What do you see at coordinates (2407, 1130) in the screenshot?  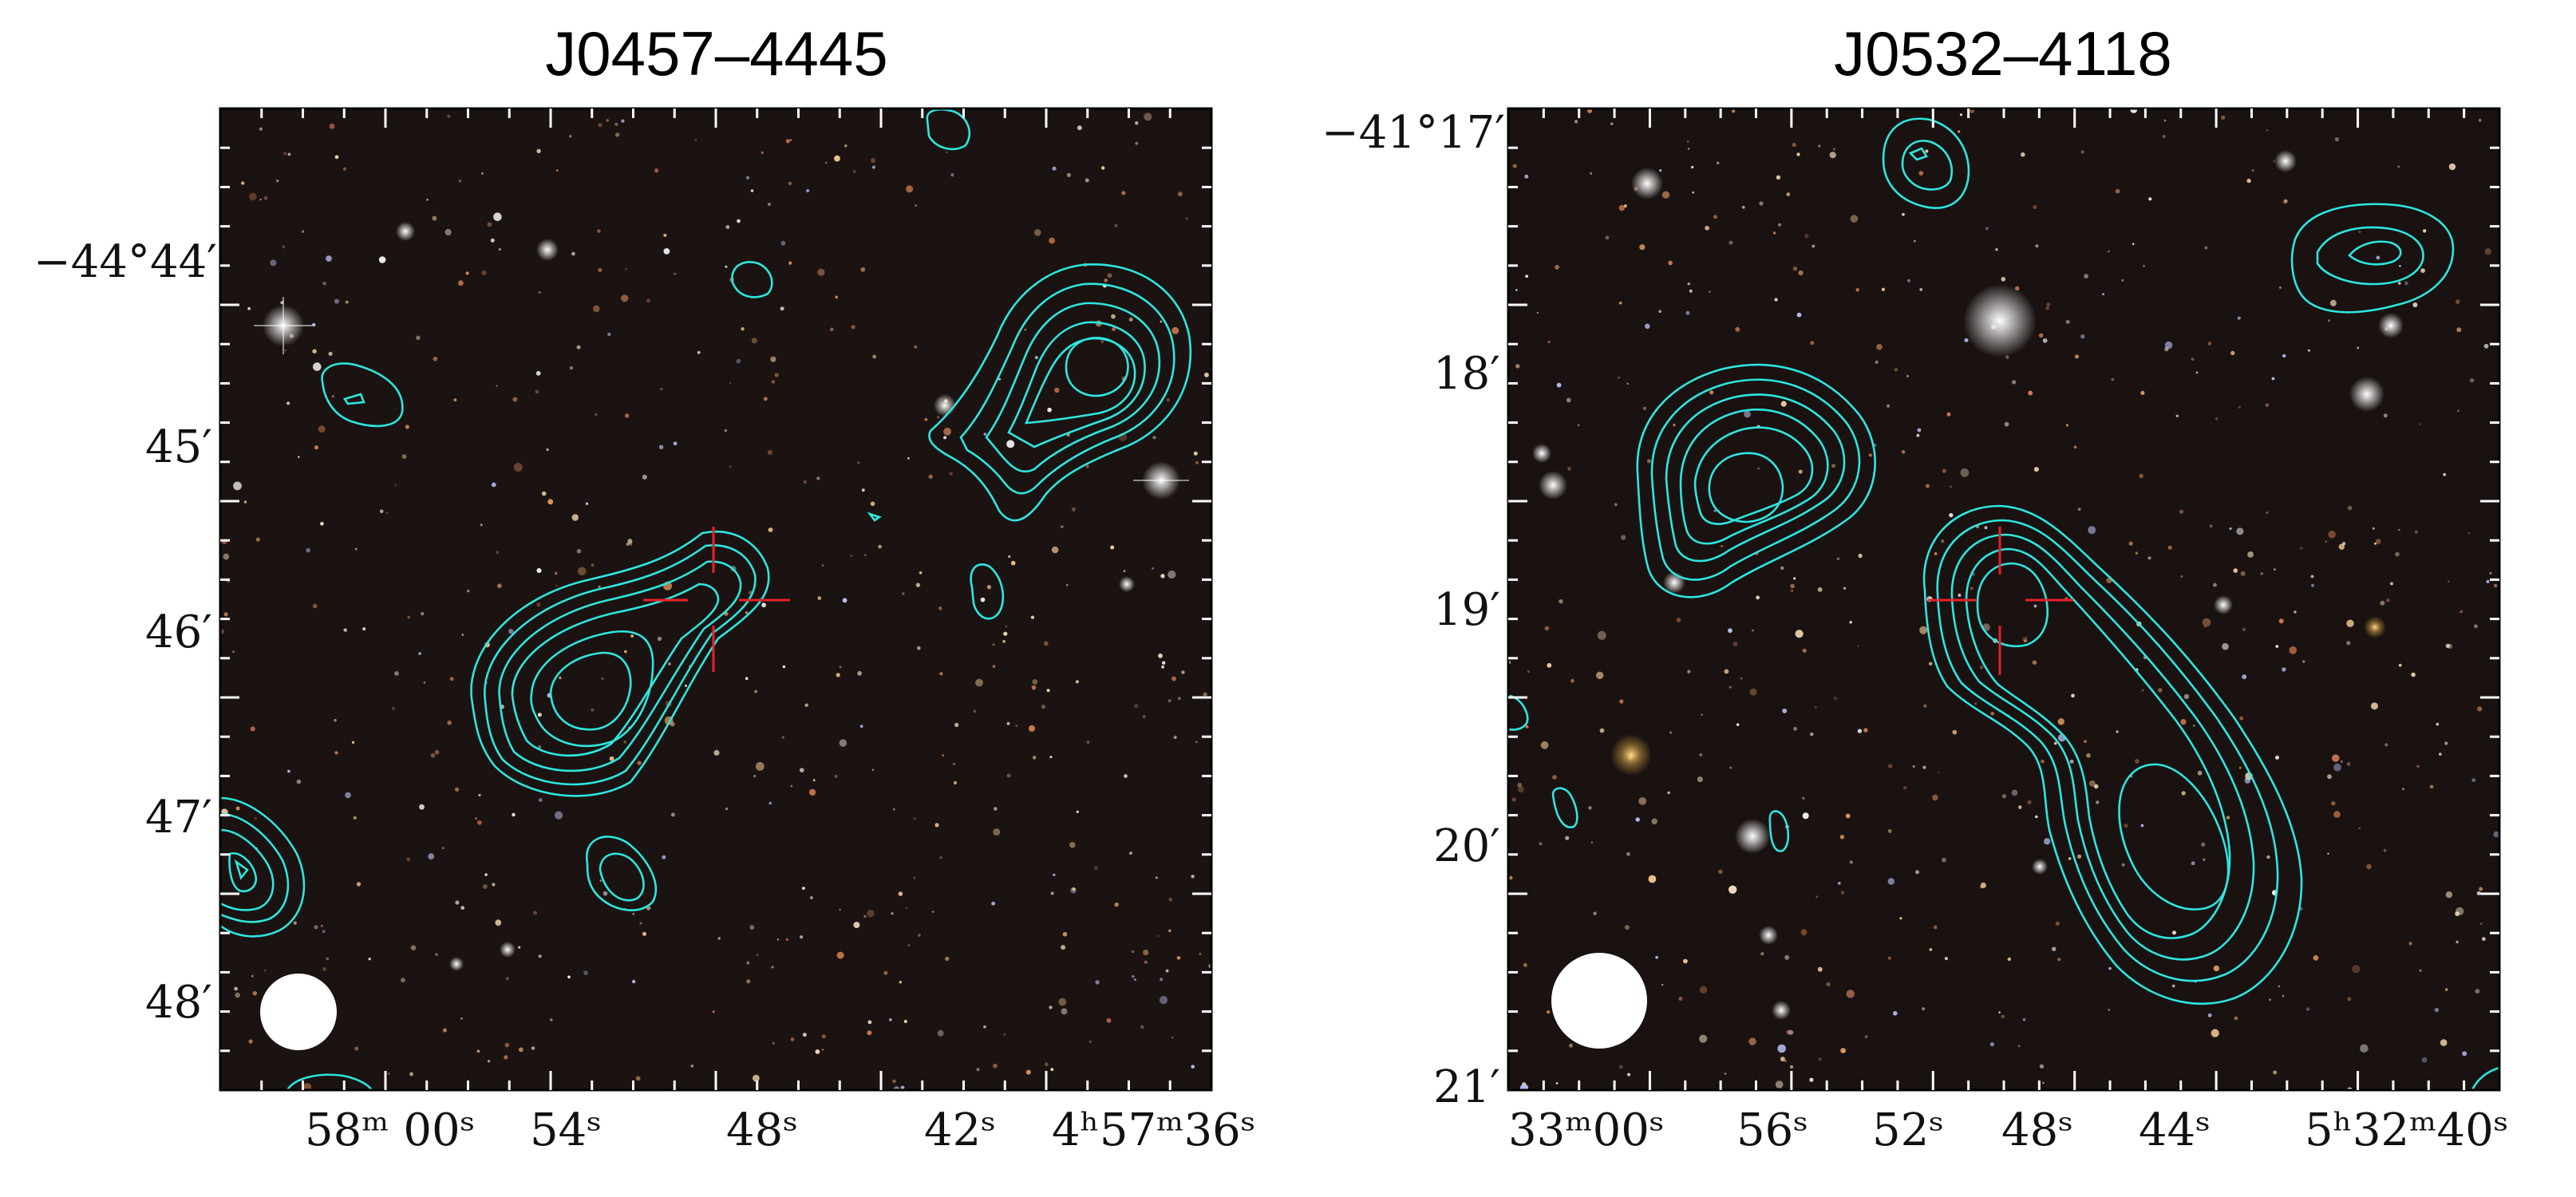 I see `ra-tick-label: 5ʰ32ᵐ40ˢ` at bounding box center [2407, 1130].